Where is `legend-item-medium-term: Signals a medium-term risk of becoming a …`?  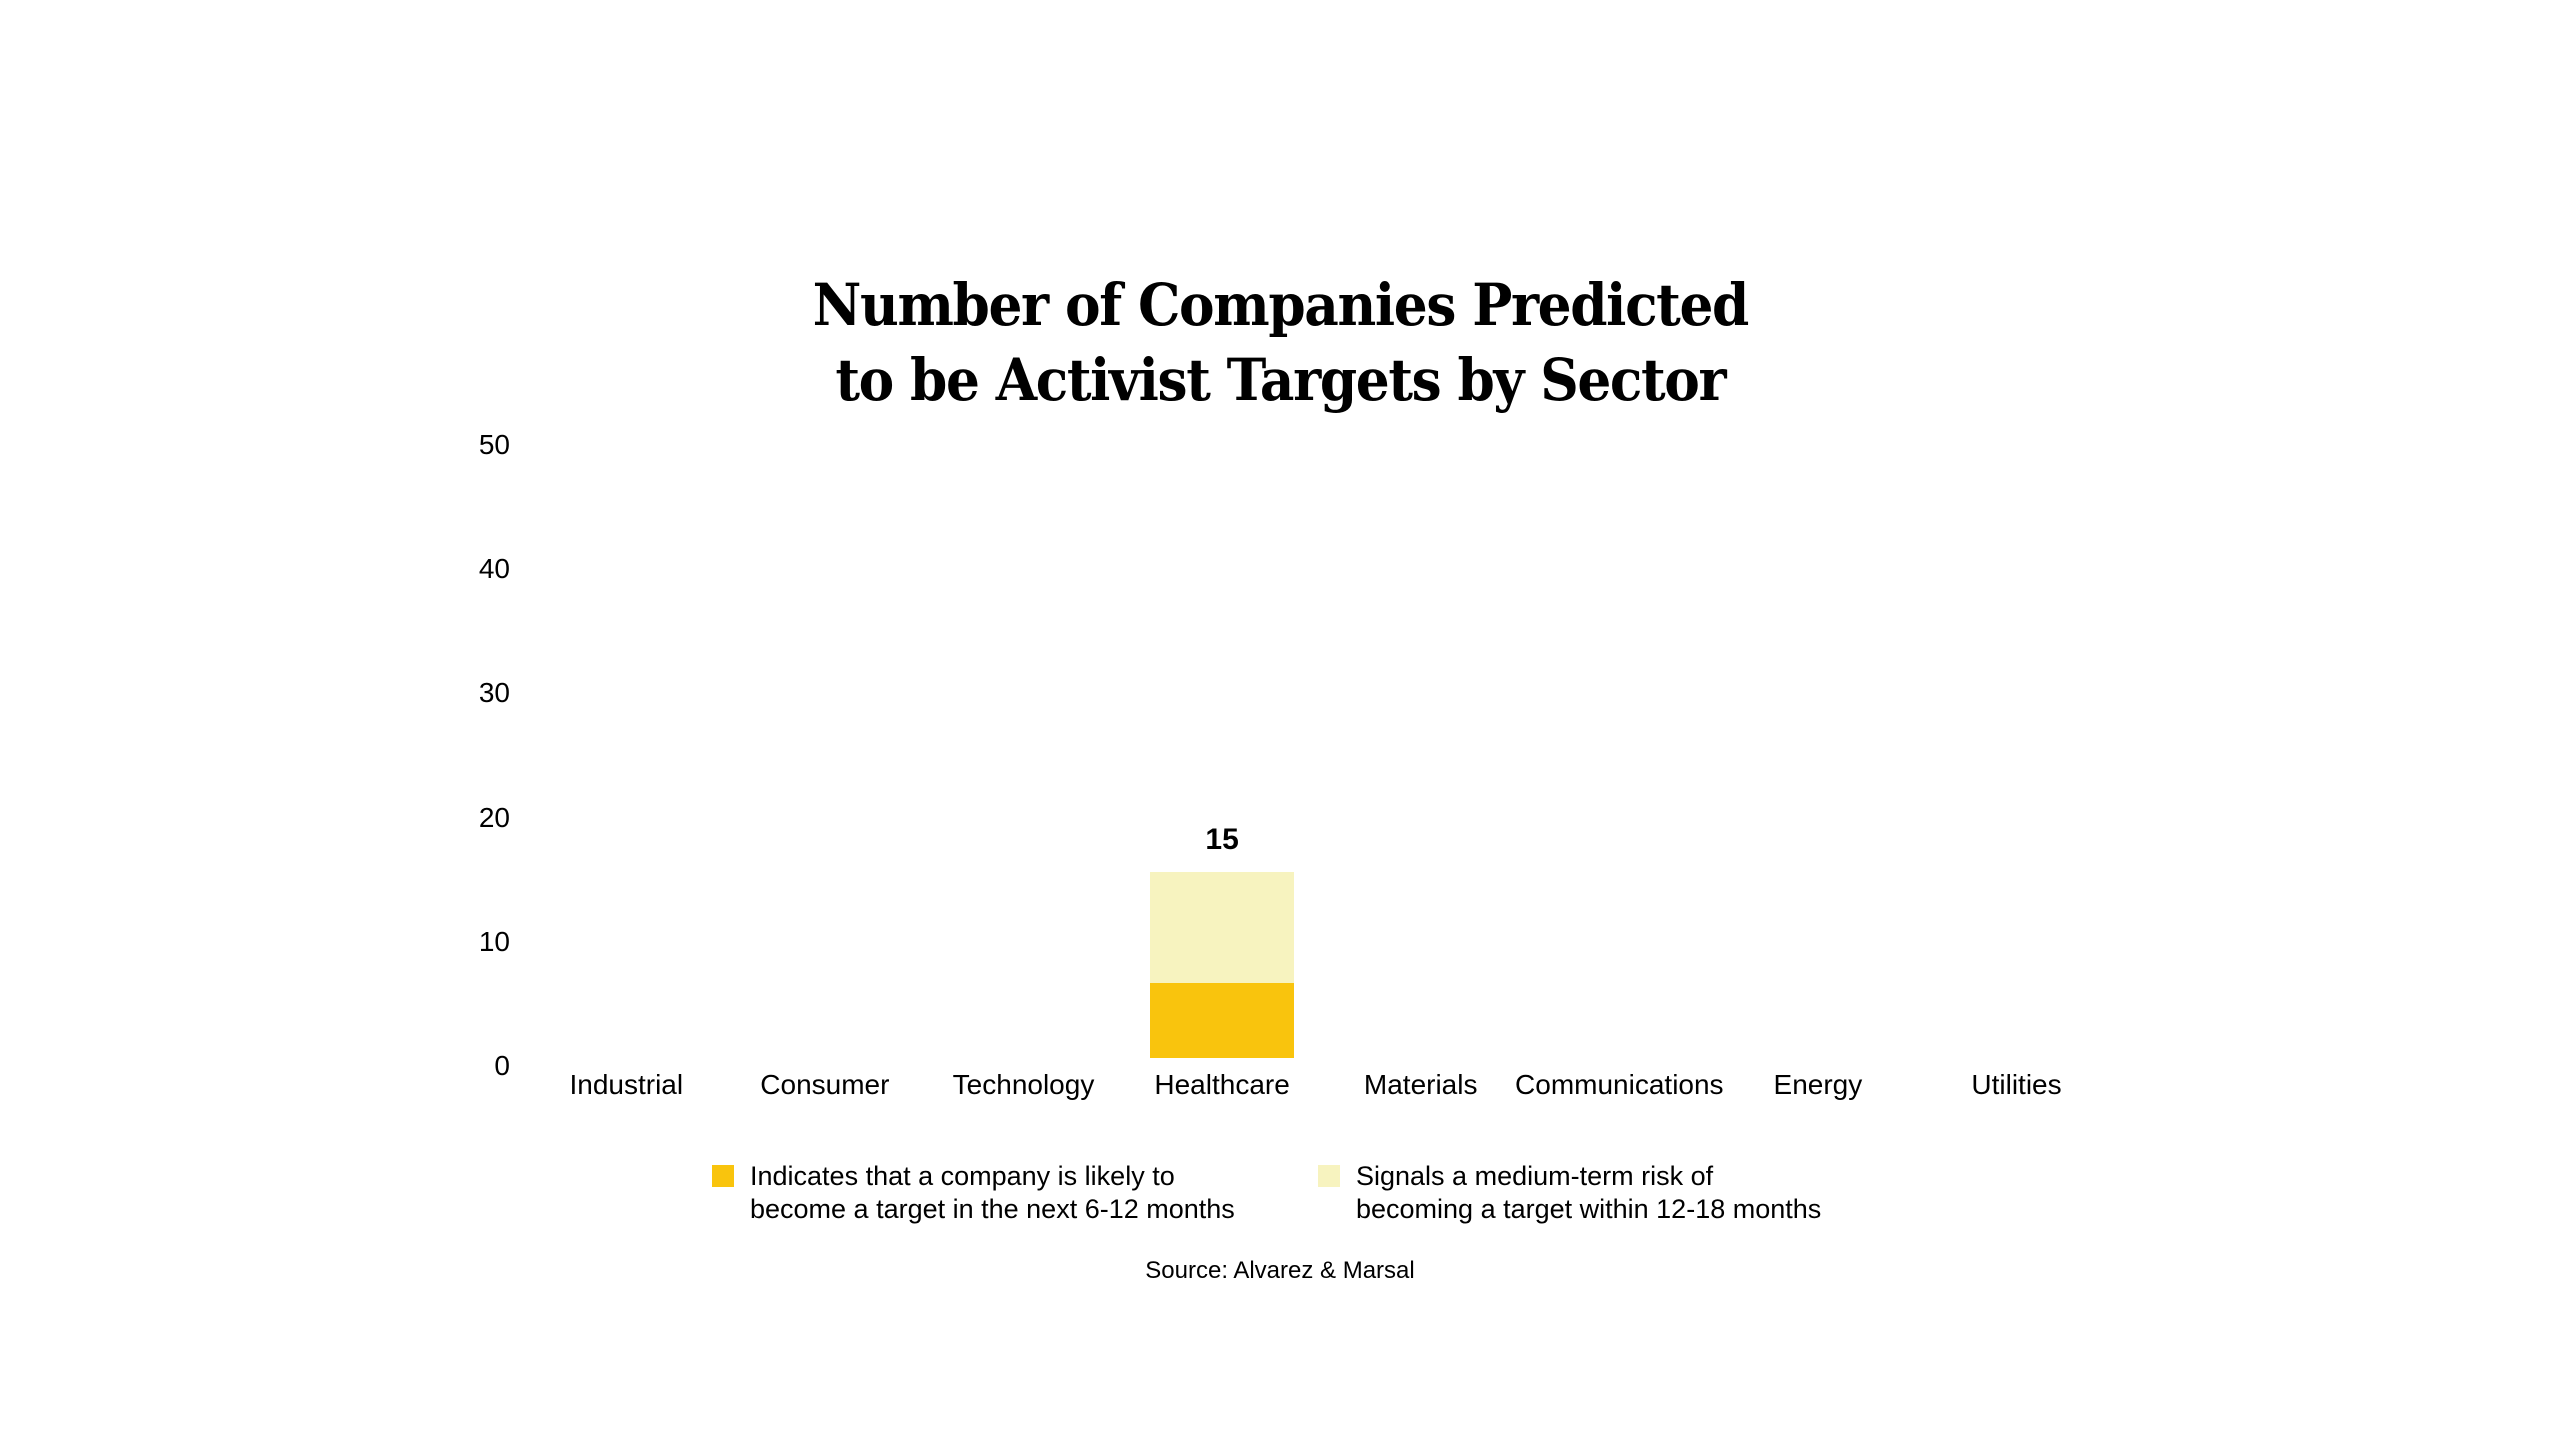
legend-item-medium-term: Signals a medium-term risk of becoming a … is located at coordinates (1569, 1193).